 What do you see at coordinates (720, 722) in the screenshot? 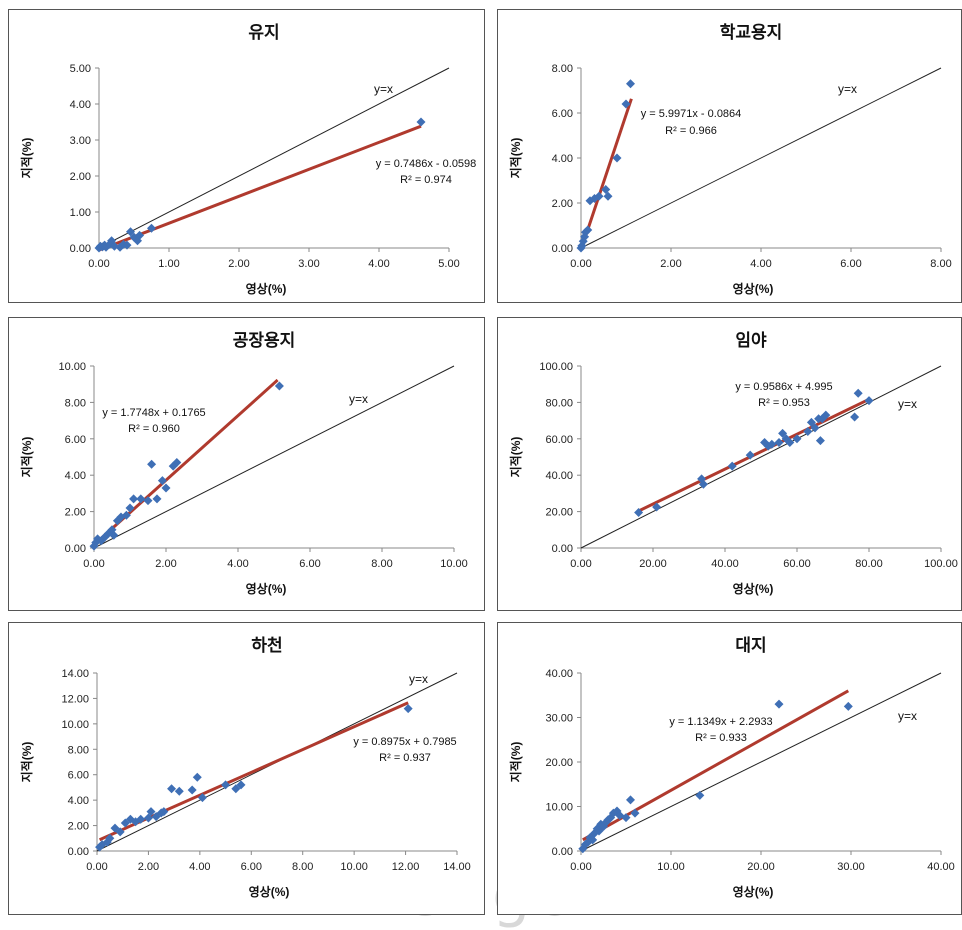
I see `trend-equation: y = 1.1349x + 2.2933` at bounding box center [720, 722].